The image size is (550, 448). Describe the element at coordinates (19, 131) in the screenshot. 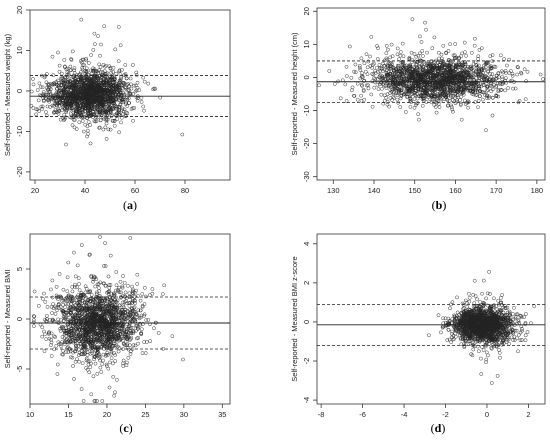

I see `y-tick-label: -10` at that location.